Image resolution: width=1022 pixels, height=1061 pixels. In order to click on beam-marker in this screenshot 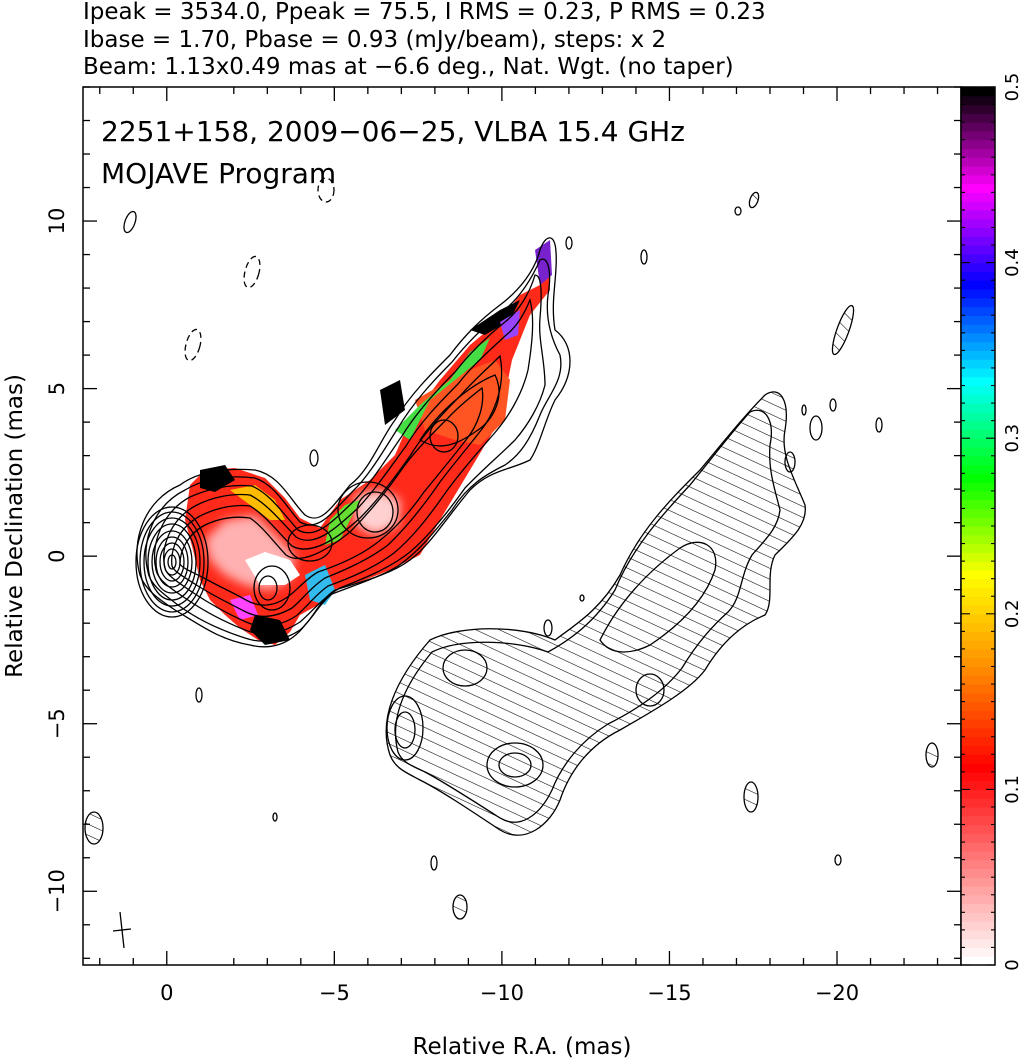, I will do `click(122, 930)`.